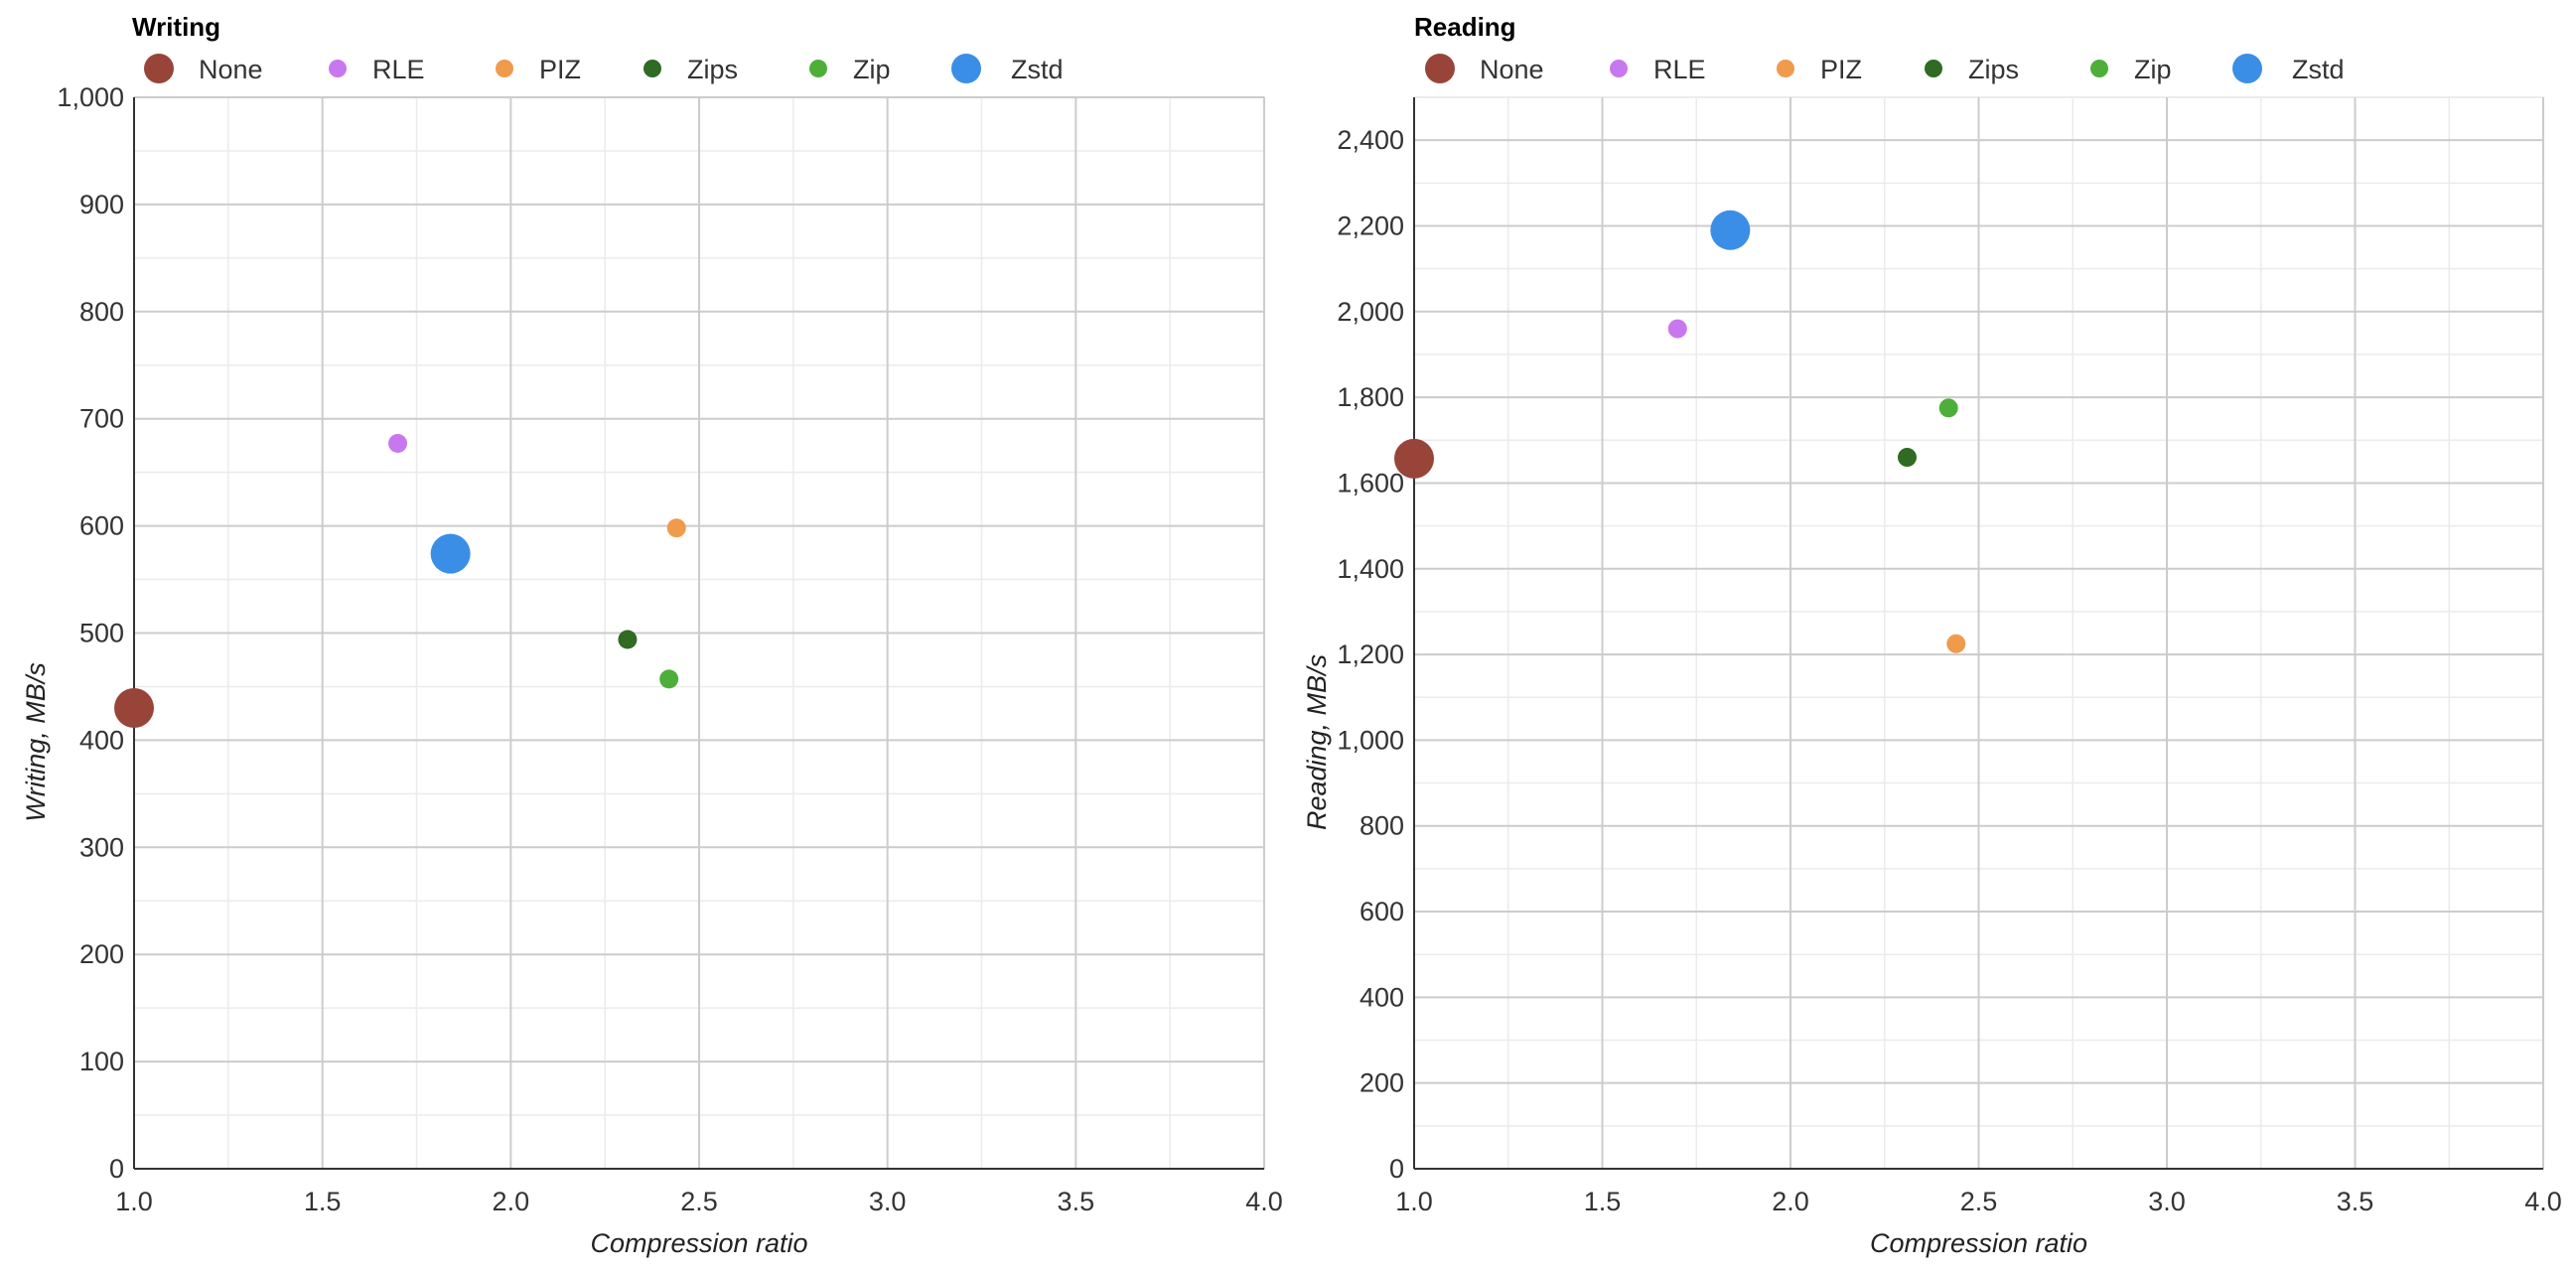 This screenshot has width=2576, height=1273. I want to click on y-axis-title: Reading, MB/s, so click(1317, 742).